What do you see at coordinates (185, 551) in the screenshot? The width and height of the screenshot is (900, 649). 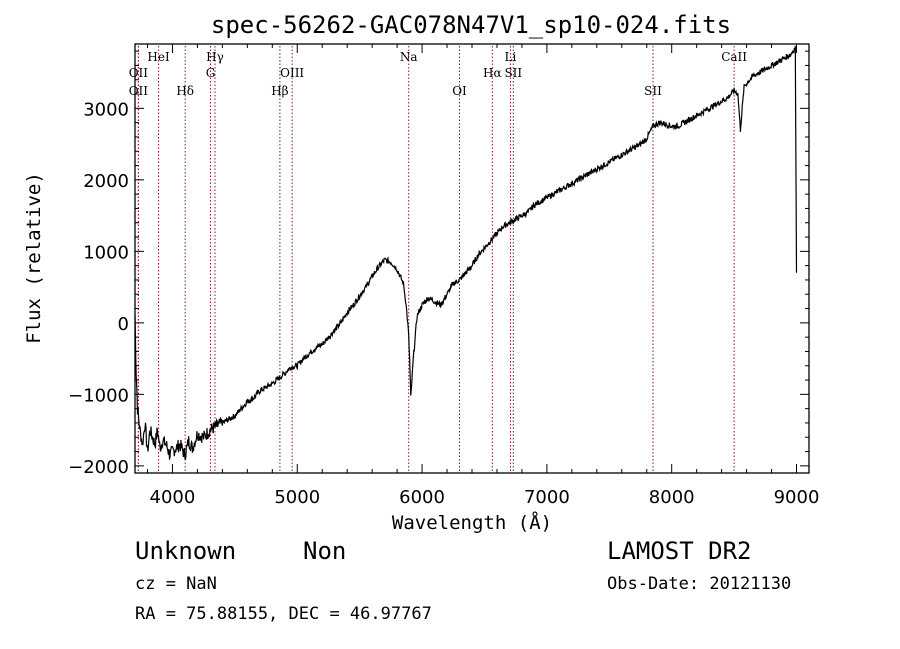 I see `object-name: Unknown` at bounding box center [185, 551].